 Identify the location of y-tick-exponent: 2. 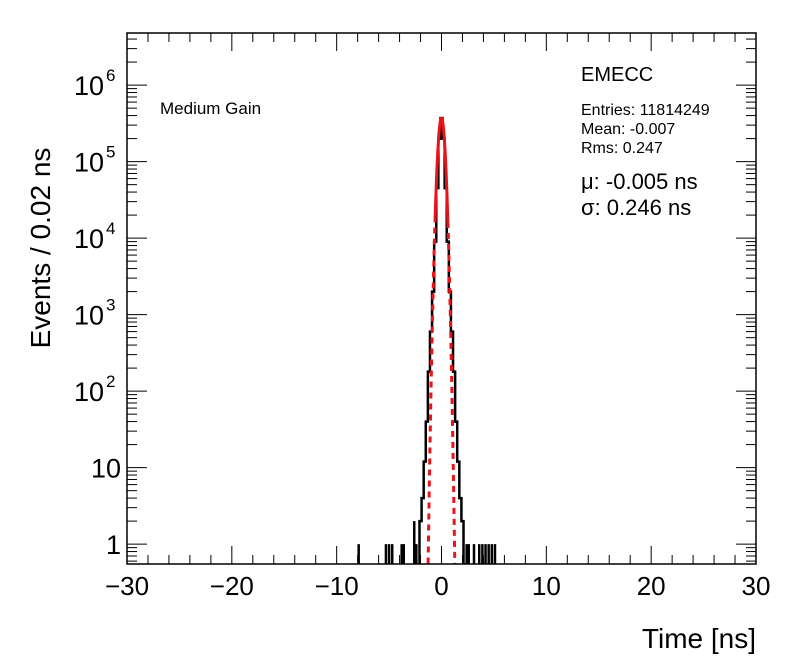
(110, 381).